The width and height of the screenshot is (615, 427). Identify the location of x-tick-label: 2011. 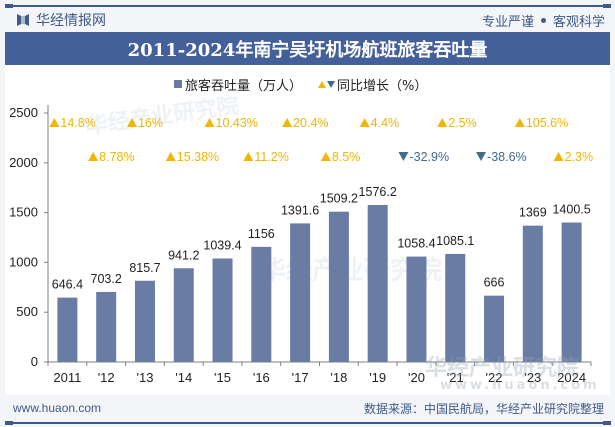
(67, 377).